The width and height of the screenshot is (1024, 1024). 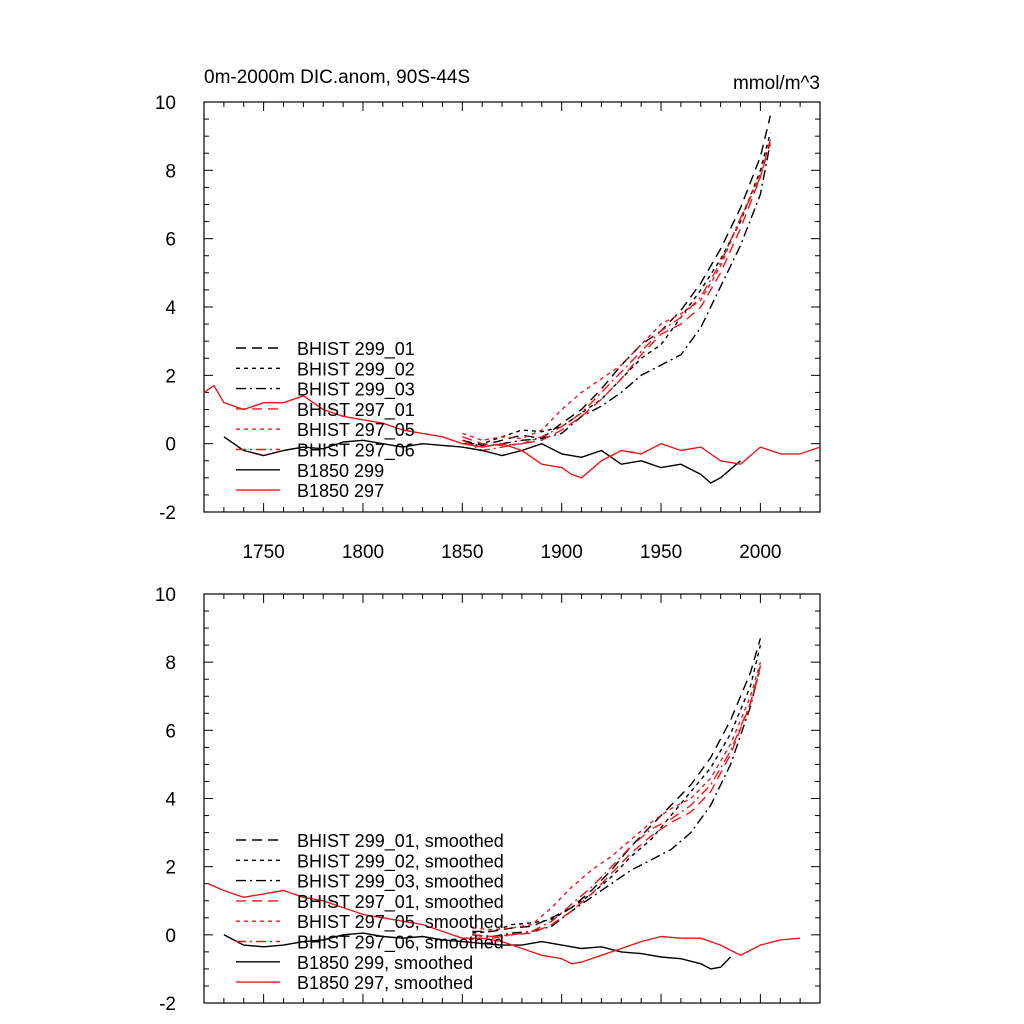 I want to click on x-tick-label: 2000, so click(x=760, y=552).